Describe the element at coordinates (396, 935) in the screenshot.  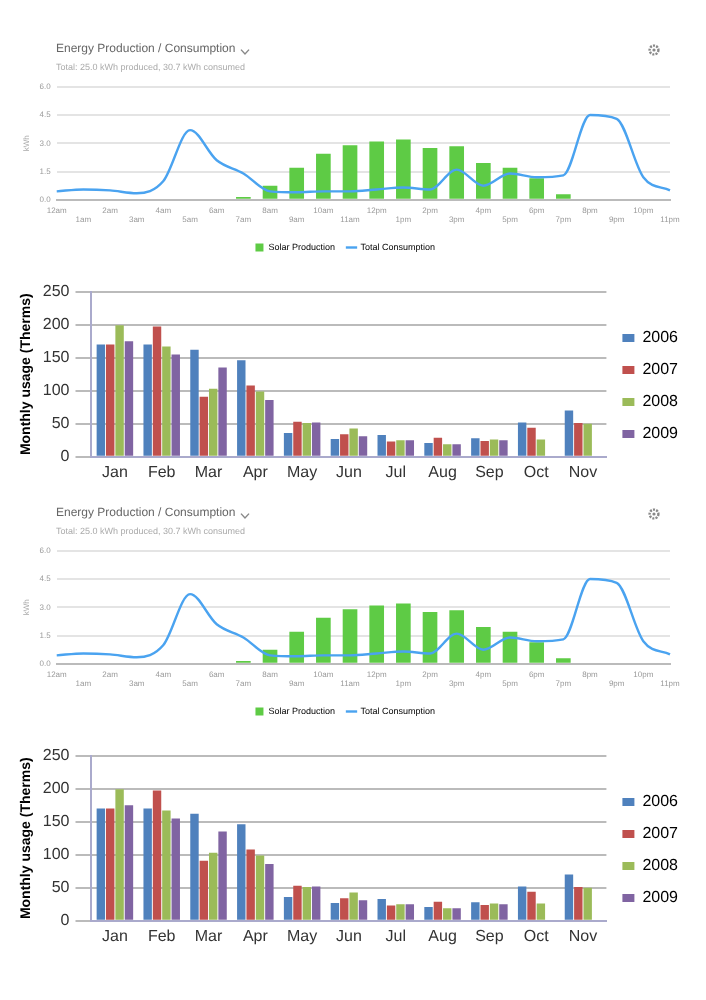
I see `x-tick-label: Jul` at that location.